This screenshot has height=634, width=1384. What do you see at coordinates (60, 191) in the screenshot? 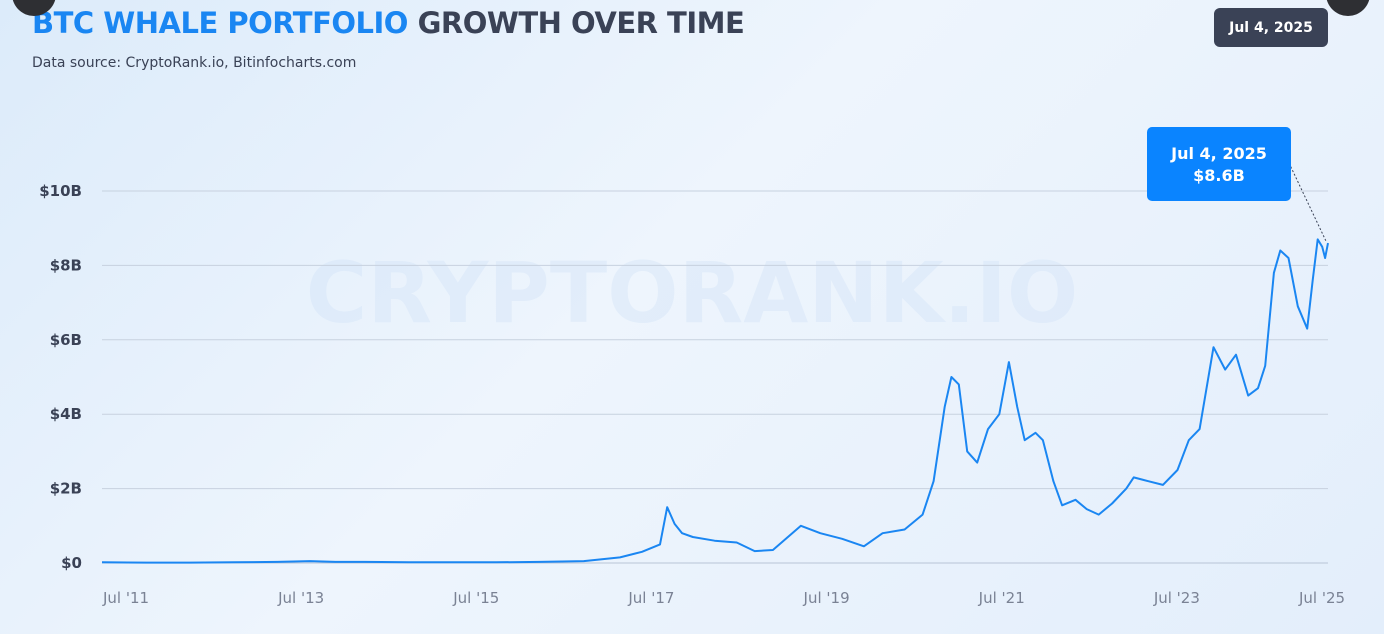
I see `y-tick-label: $10B` at bounding box center [60, 191].